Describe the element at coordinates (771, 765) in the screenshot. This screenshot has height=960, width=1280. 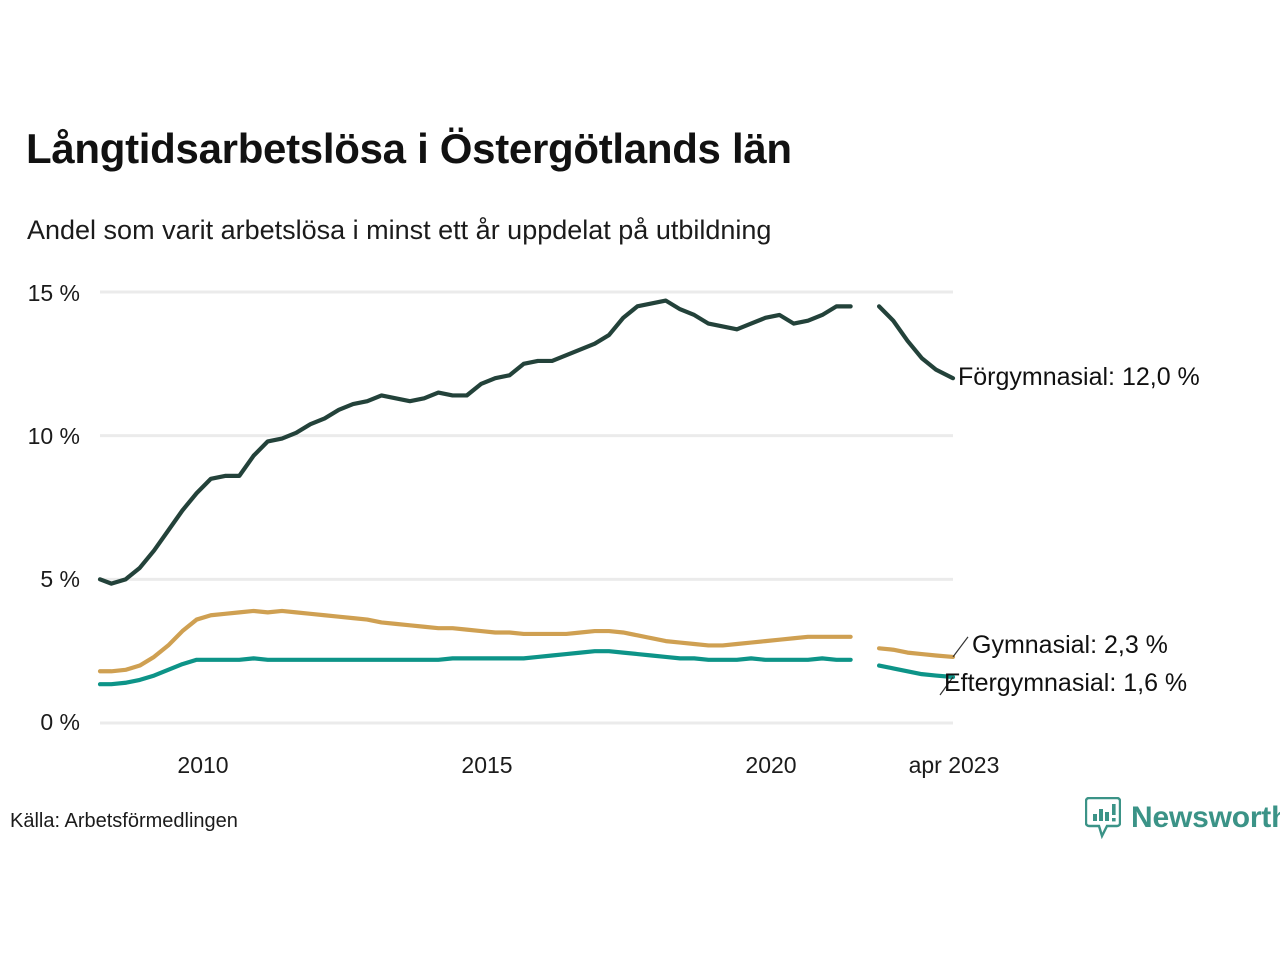
I see `x-tick-label-2020: 2020` at that location.